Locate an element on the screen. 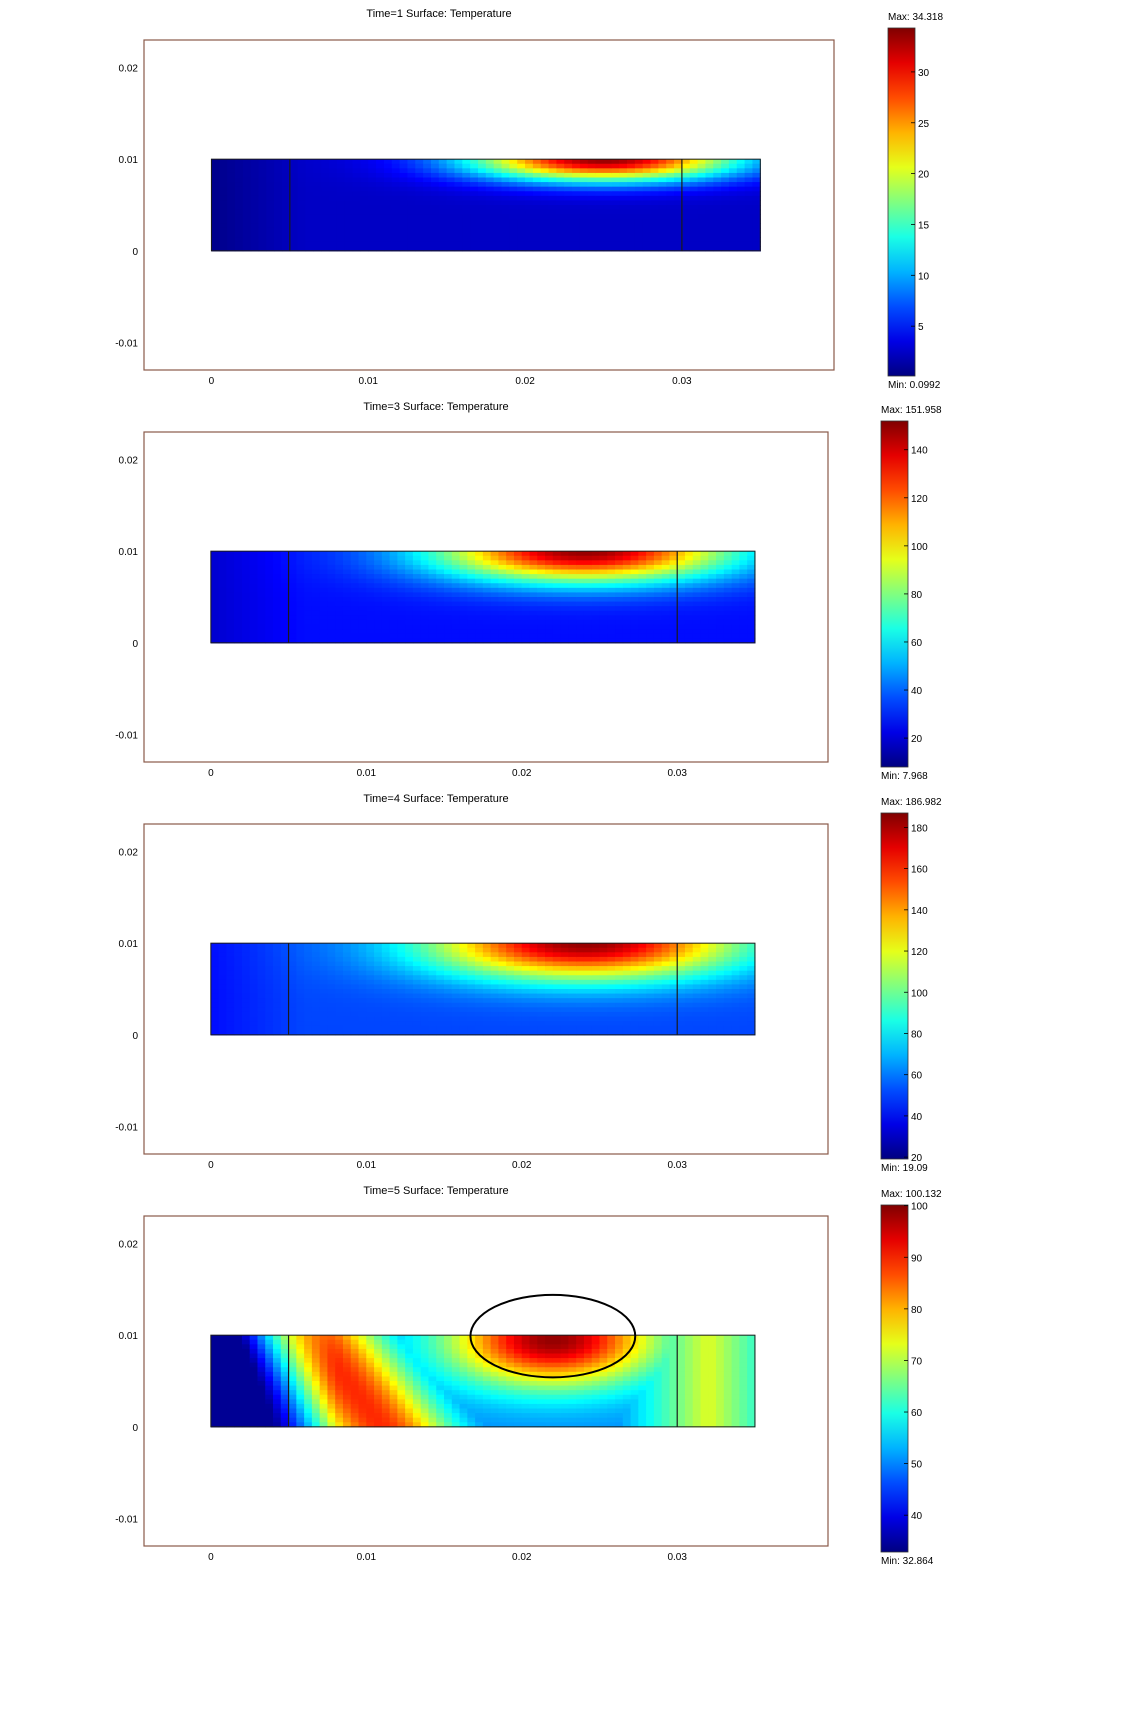  chart-title: Time=5 Surface: Temperature is located at coordinates (435, 1191).